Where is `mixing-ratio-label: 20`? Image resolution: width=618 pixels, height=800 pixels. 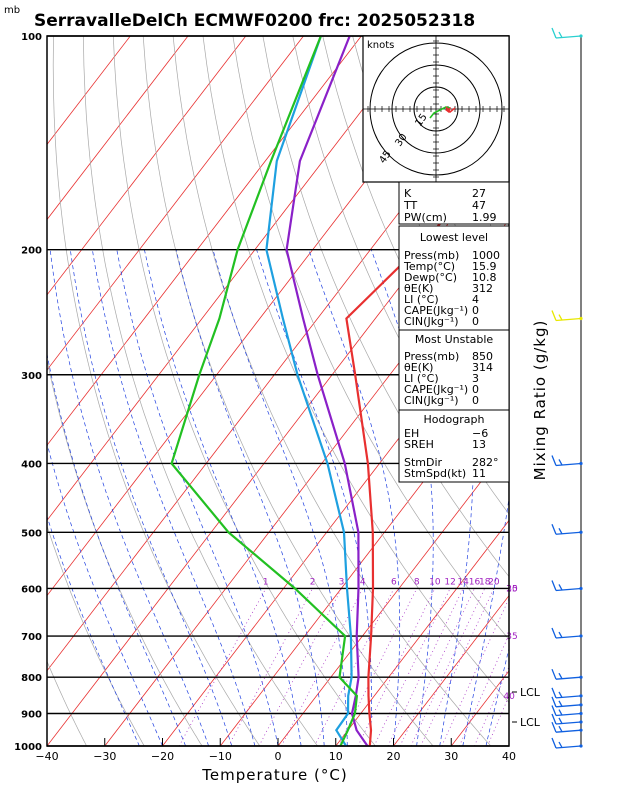
mixing-ratio-label: 20 is located at coordinates (494, 583).